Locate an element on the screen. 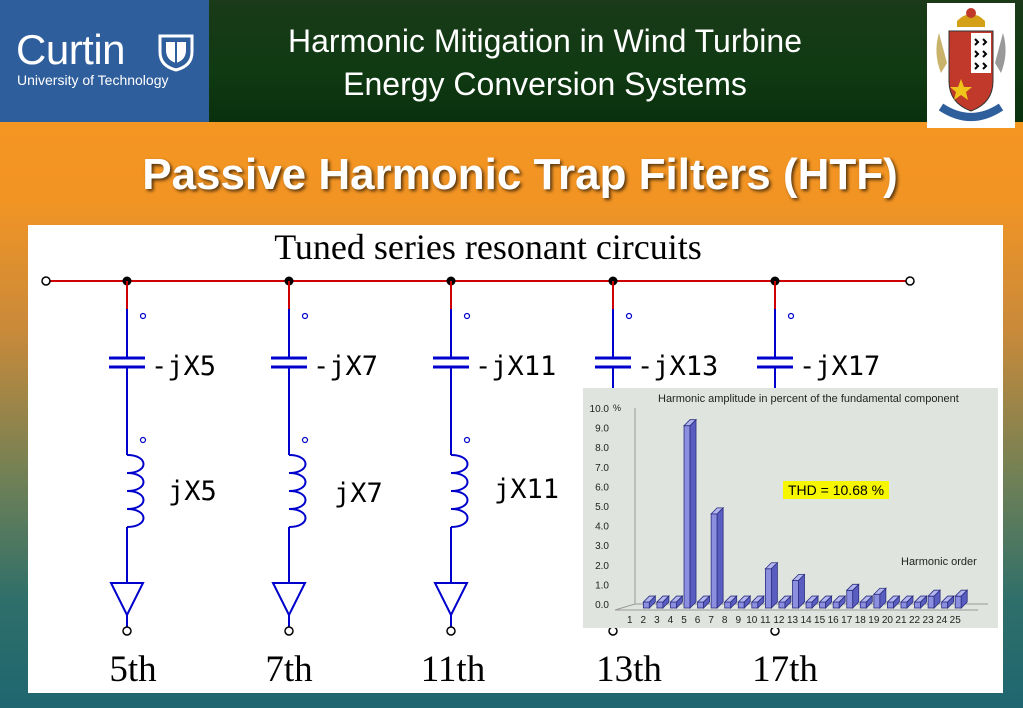  y-tick-label: 0.0 is located at coordinates (602, 605).